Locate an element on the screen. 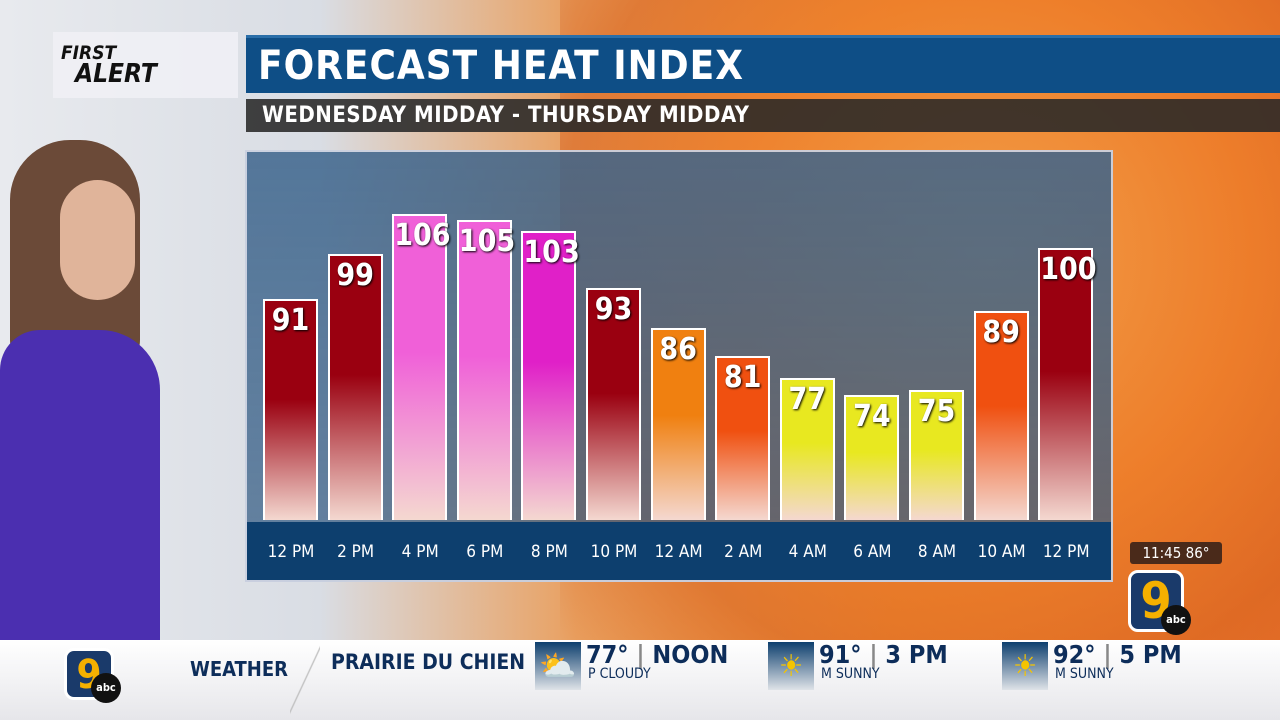  ticker-temp: 92° is located at coordinates (1074, 654).